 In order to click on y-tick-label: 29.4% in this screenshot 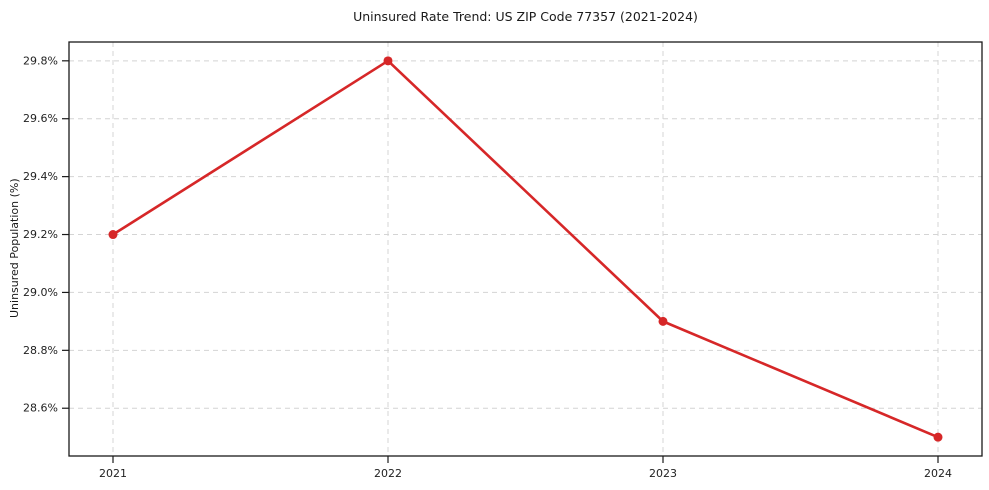, I will do `click(40, 176)`.